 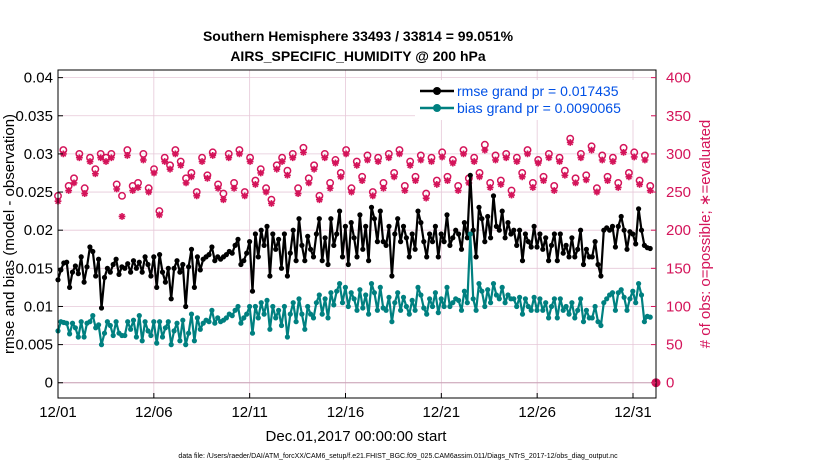 What do you see at coordinates (38, 306) in the screenshot?
I see `y-tick-label-2: 0.01` at bounding box center [38, 306].